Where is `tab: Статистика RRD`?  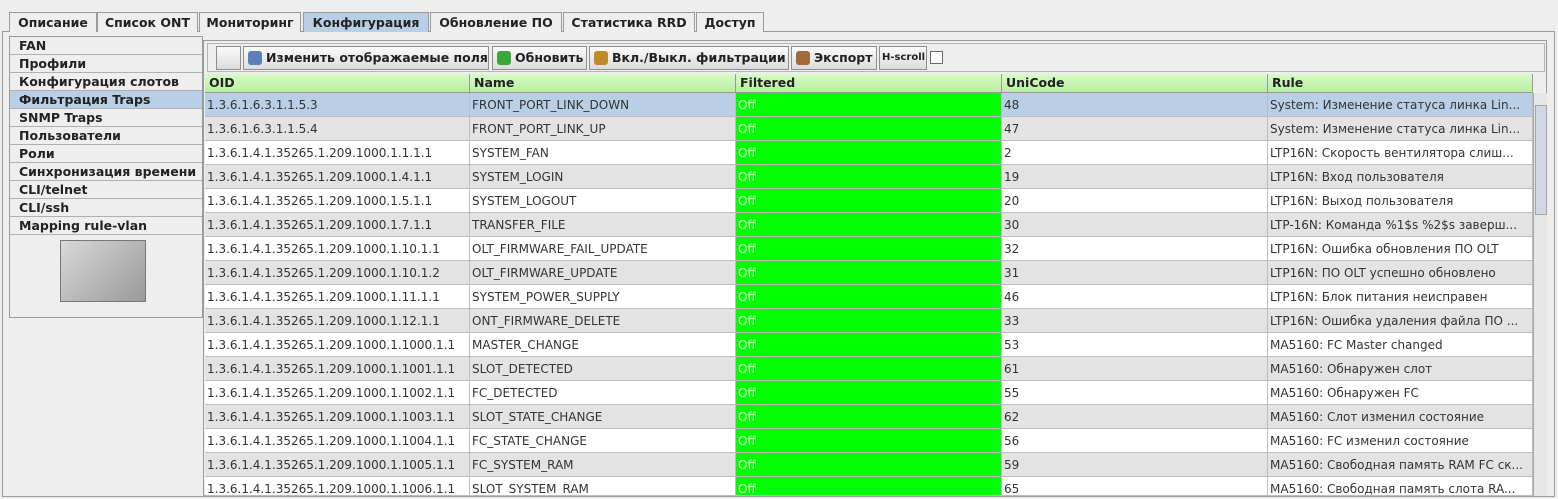 tab: Статистика RRD is located at coordinates (629, 22).